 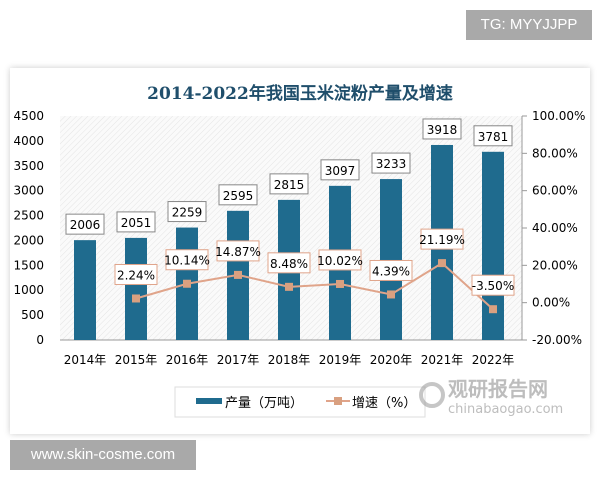 I want to click on left-tick-label: 2000, so click(x=28, y=240).